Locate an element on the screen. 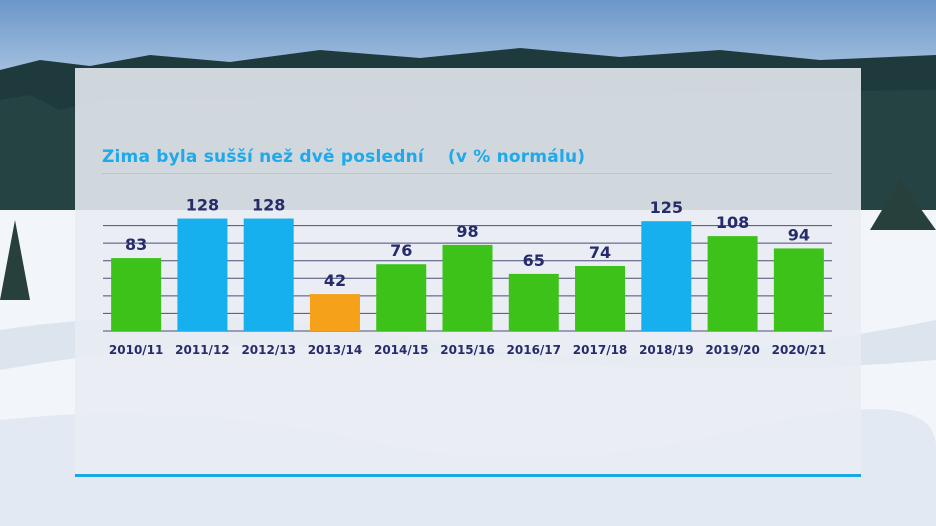 The width and height of the screenshot is (936, 526). category-label: 2013/14 is located at coordinates (335, 350).